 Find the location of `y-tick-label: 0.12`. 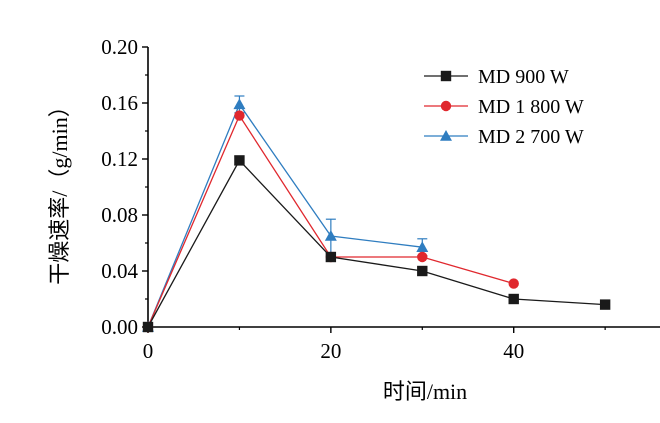

y-tick-label: 0.12 is located at coordinates (119, 159).